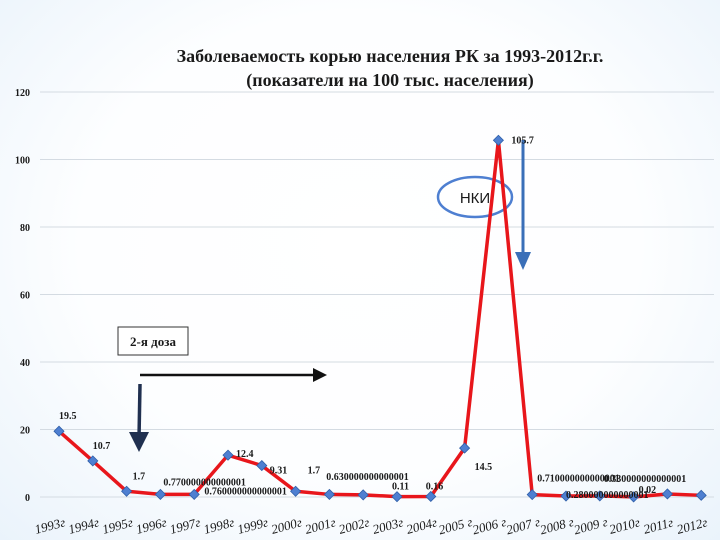 This screenshot has width=720, height=540. What do you see at coordinates (489, 525) in the screenshot?
I see `x-tick-label: 2006 г` at bounding box center [489, 525].